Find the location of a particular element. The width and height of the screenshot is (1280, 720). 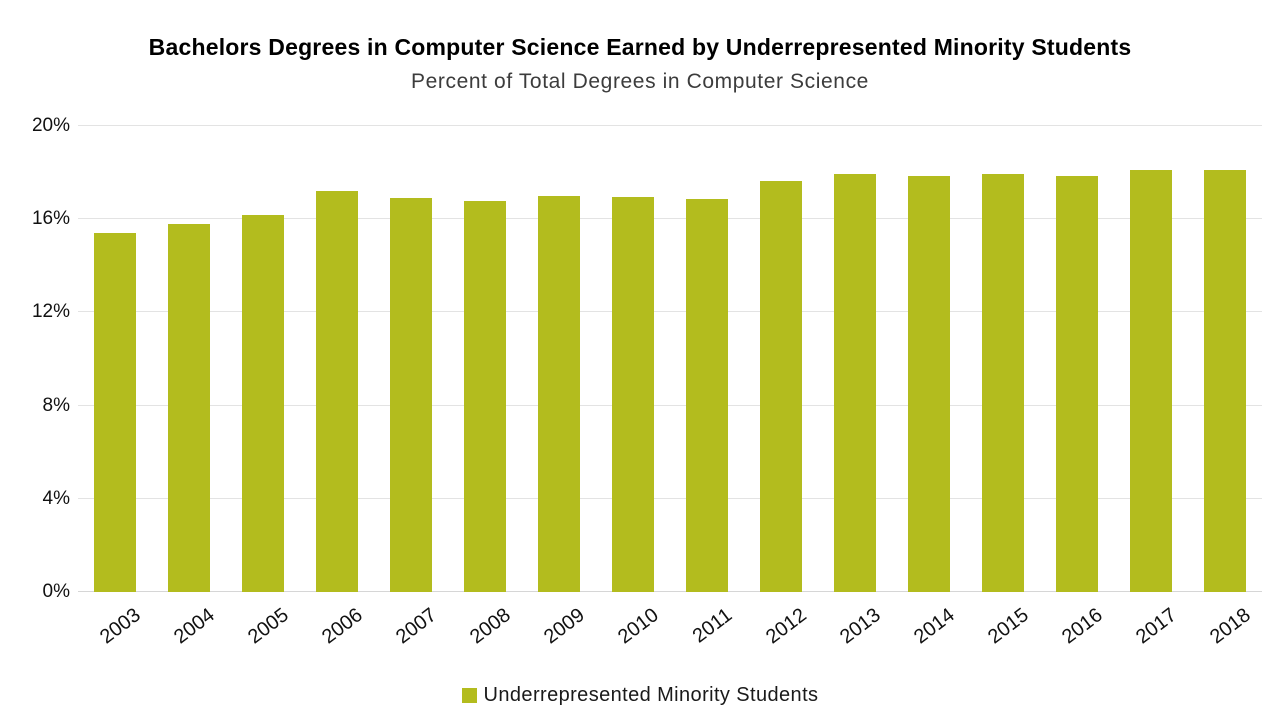

y-tick-label-4: 4% is located at coordinates (56, 498).